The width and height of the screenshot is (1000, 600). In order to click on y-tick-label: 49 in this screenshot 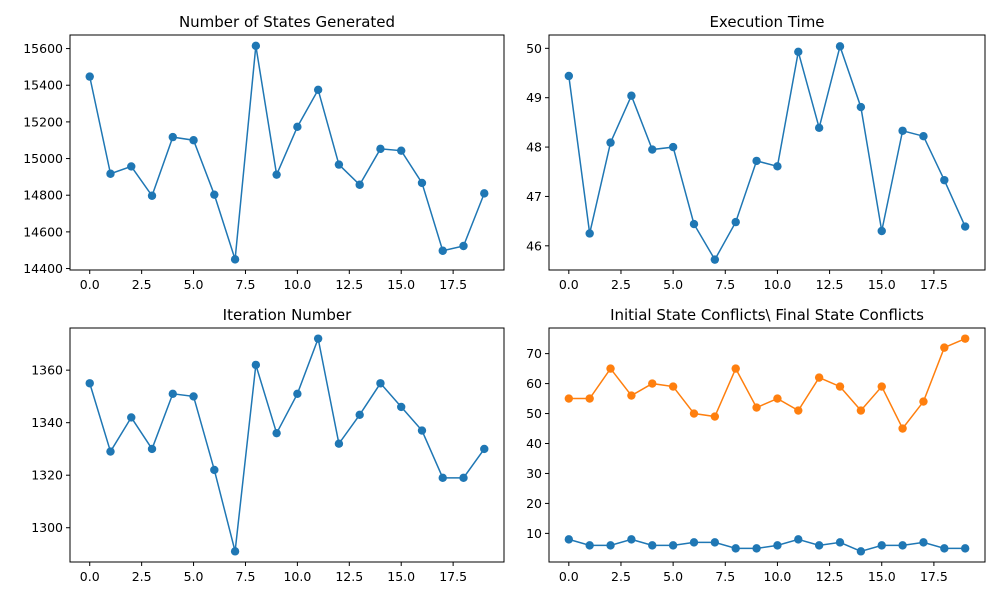, I will do `click(534, 97)`.